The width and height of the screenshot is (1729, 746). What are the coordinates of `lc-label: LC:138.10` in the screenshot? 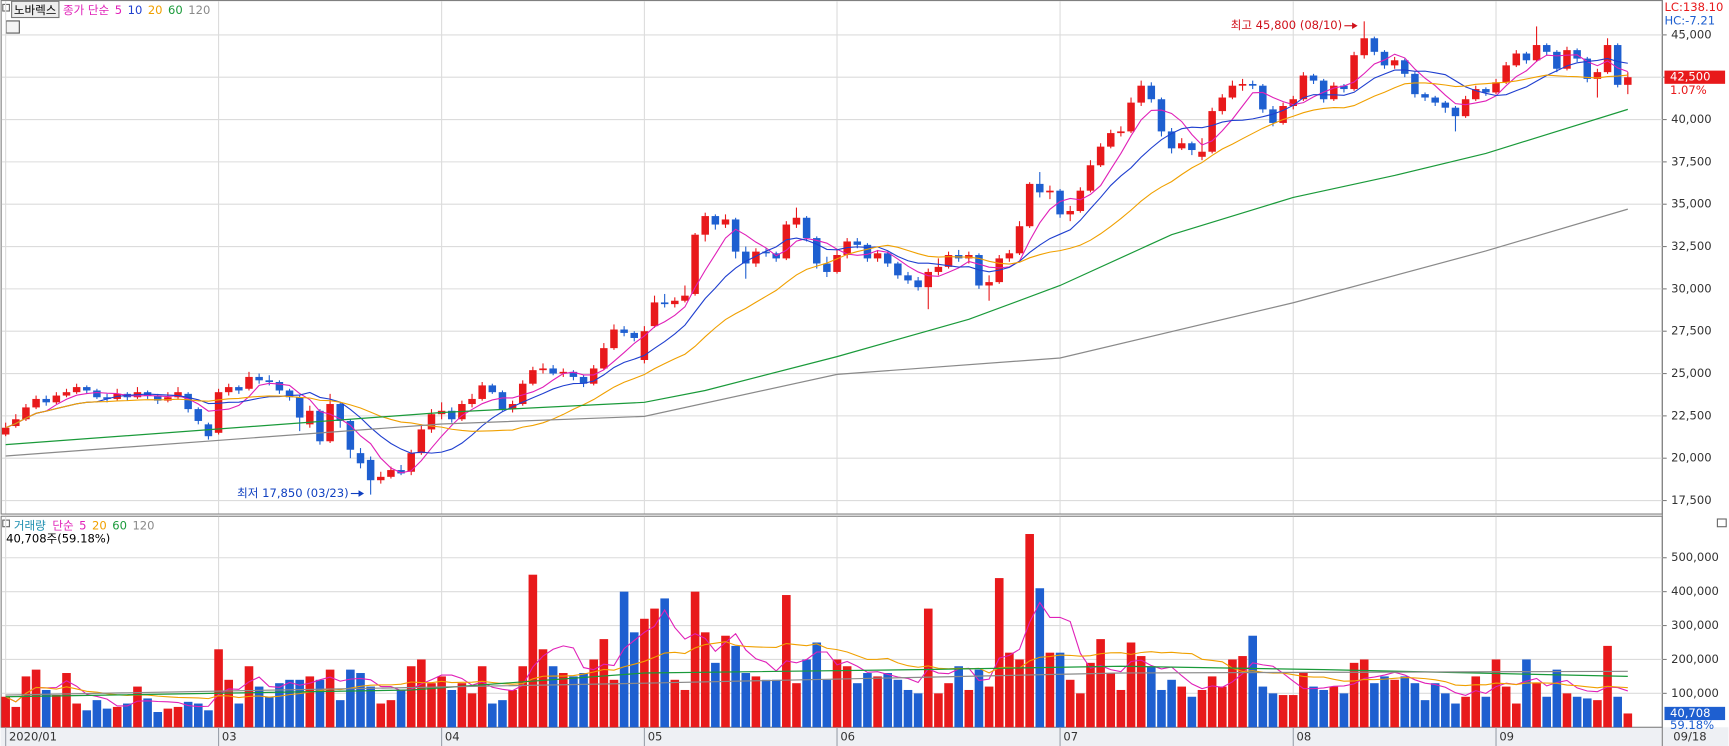 It's located at (1693, 7).